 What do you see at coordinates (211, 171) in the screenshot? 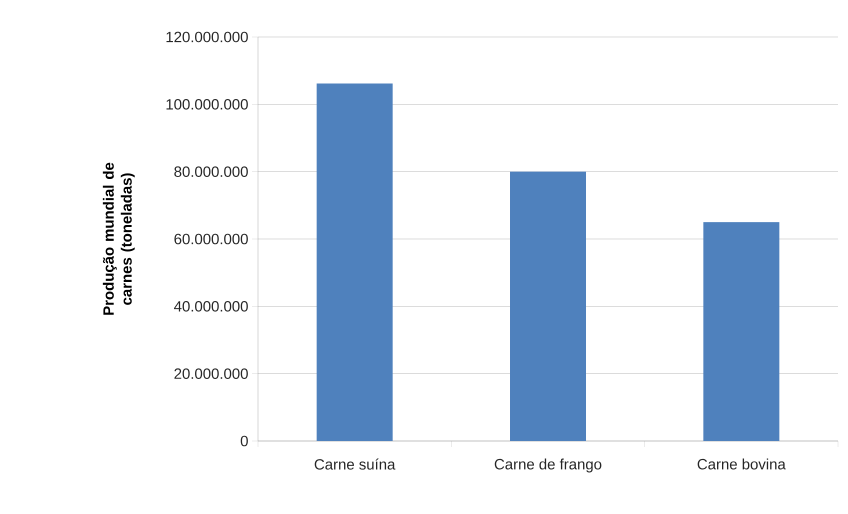
I see `y-tick-label: 80.000.000` at bounding box center [211, 171].